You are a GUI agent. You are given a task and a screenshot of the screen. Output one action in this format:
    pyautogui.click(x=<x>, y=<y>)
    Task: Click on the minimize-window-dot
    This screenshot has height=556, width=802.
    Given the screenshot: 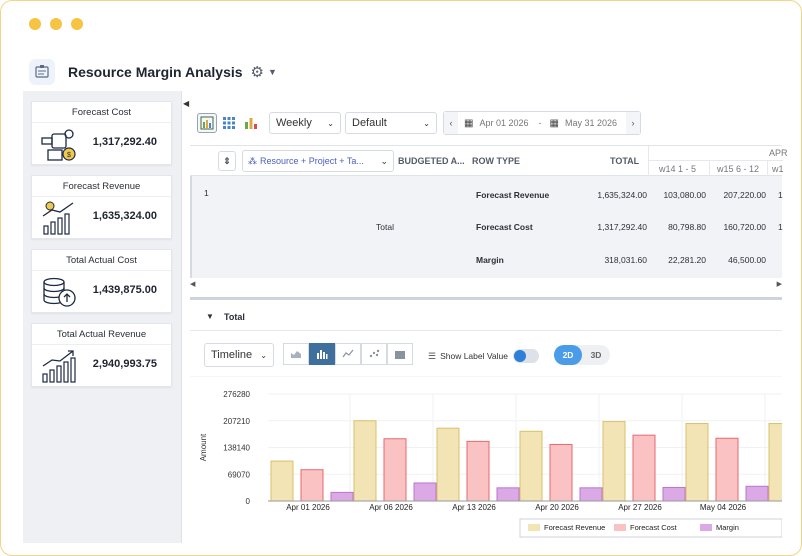 What is the action you would take?
    pyautogui.click(x=56, y=24)
    